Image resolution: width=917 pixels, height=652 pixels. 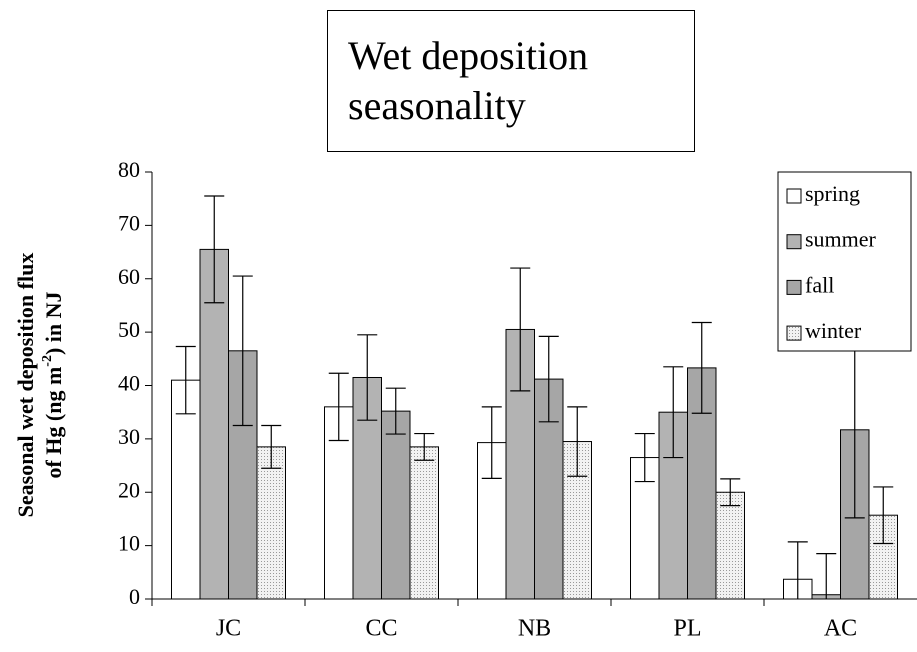 What do you see at coordinates (129, 436) in the screenshot?
I see `y-tick-label: 30` at bounding box center [129, 436].